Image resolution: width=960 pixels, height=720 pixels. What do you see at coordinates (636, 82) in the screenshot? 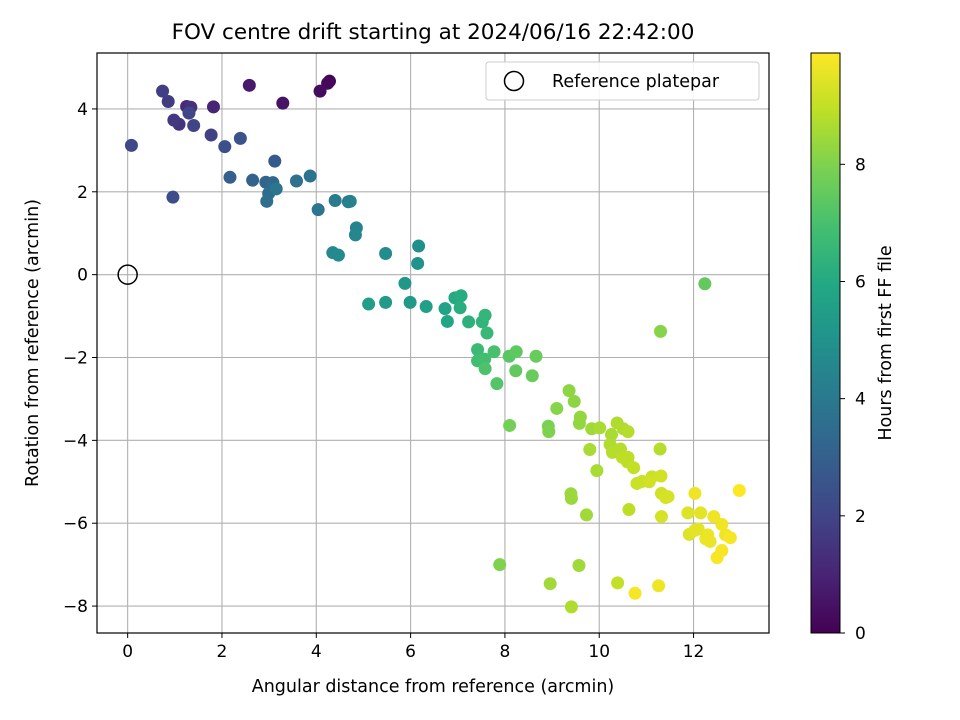
I see `legend-label: Reference platepar` at bounding box center [636, 82].